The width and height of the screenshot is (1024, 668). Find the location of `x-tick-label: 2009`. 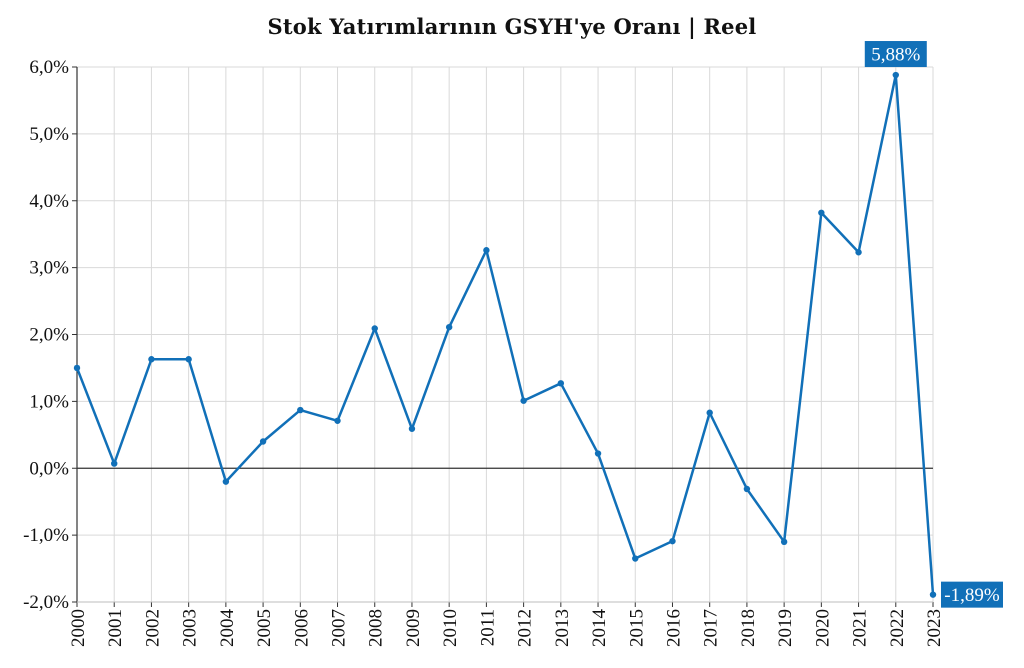

x-tick-label: 2009 is located at coordinates (413, 628).